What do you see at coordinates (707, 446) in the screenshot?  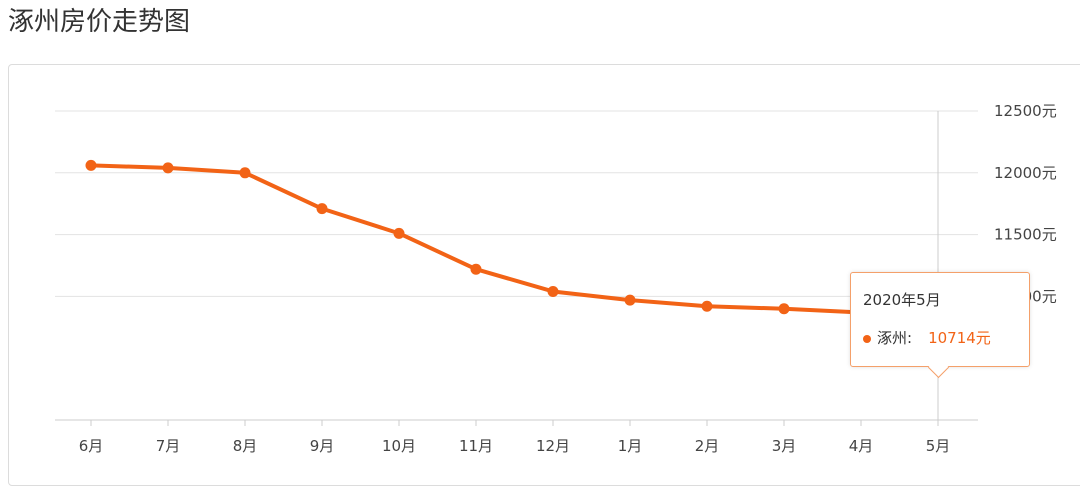 I see `x-tick-label: 2月` at bounding box center [707, 446].